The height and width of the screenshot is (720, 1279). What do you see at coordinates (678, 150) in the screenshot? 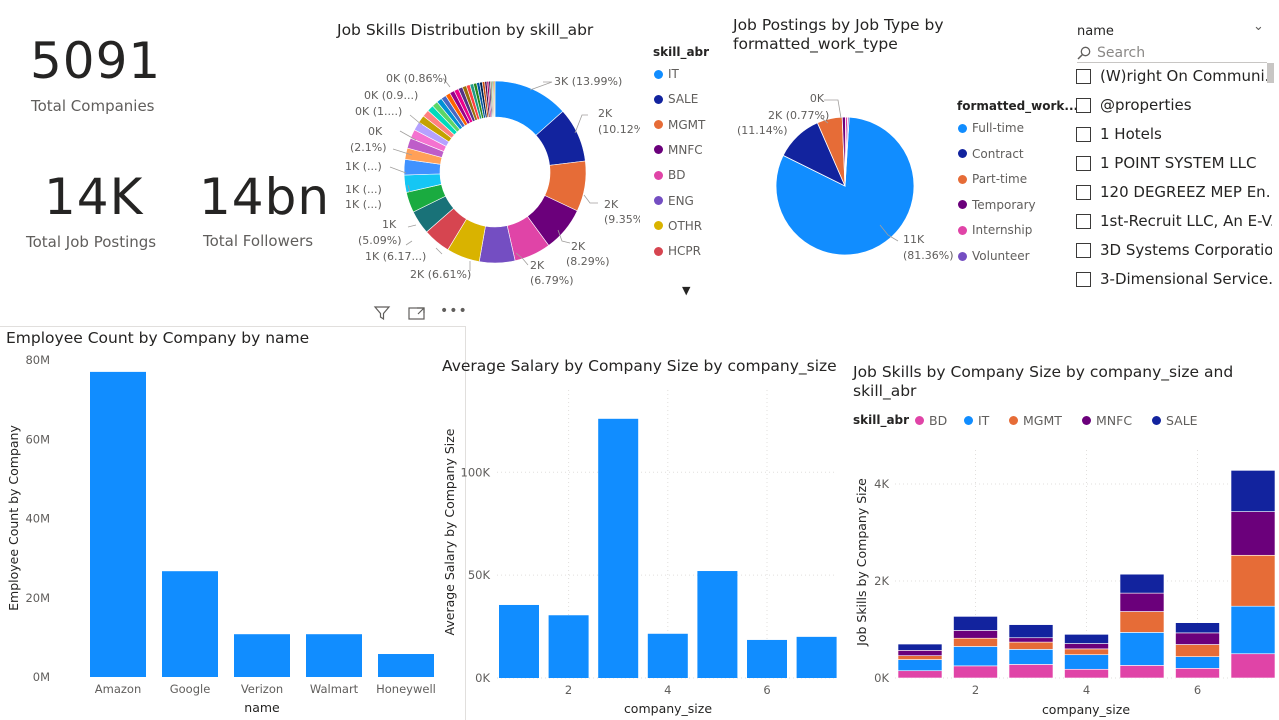
I see `donut-legend-item-mnfc: MNFC` at bounding box center [678, 150].